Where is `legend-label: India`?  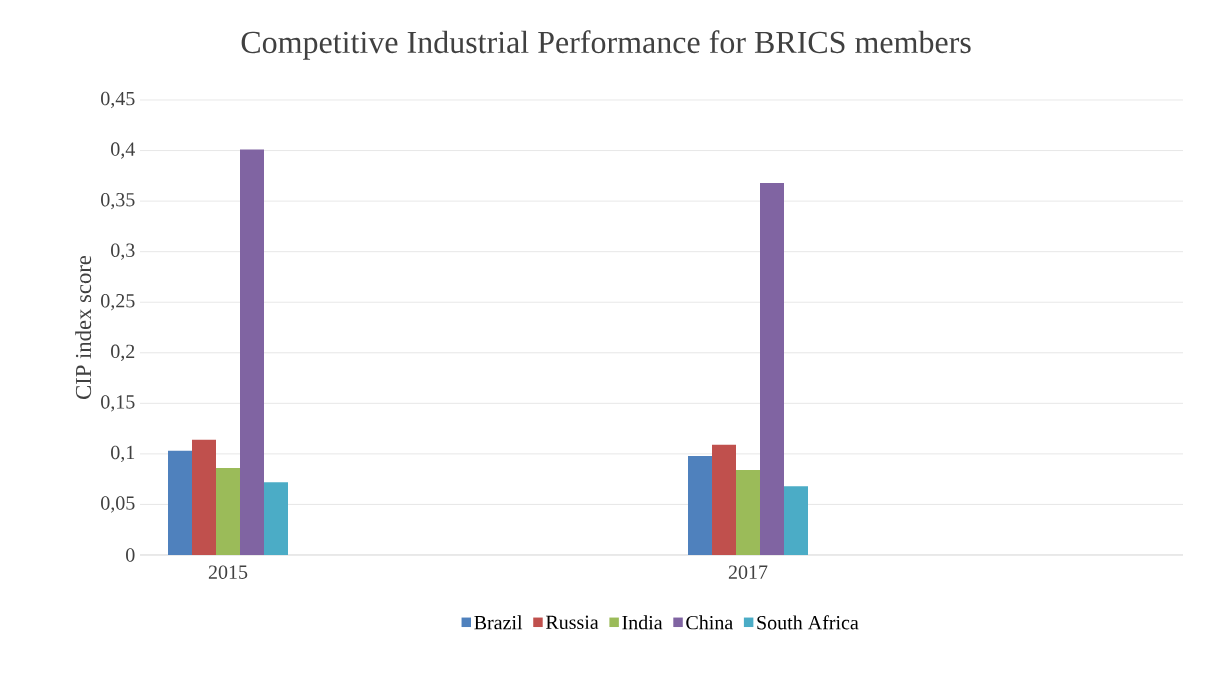
legend-label: India is located at coordinates (642, 622).